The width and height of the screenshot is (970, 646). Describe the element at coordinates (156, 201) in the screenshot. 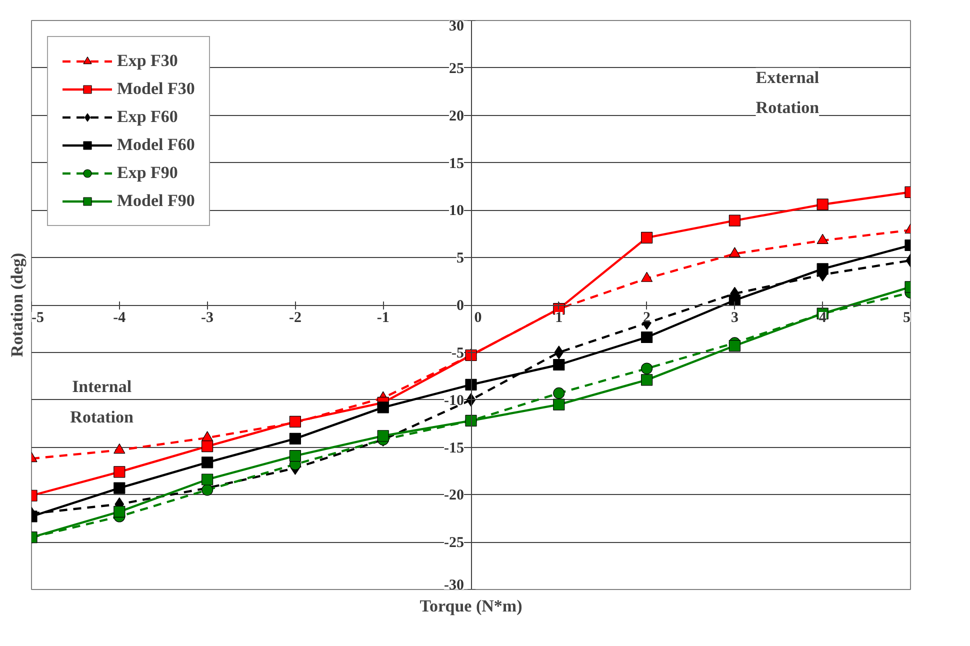

I see `legend-label: Model F90` at that location.